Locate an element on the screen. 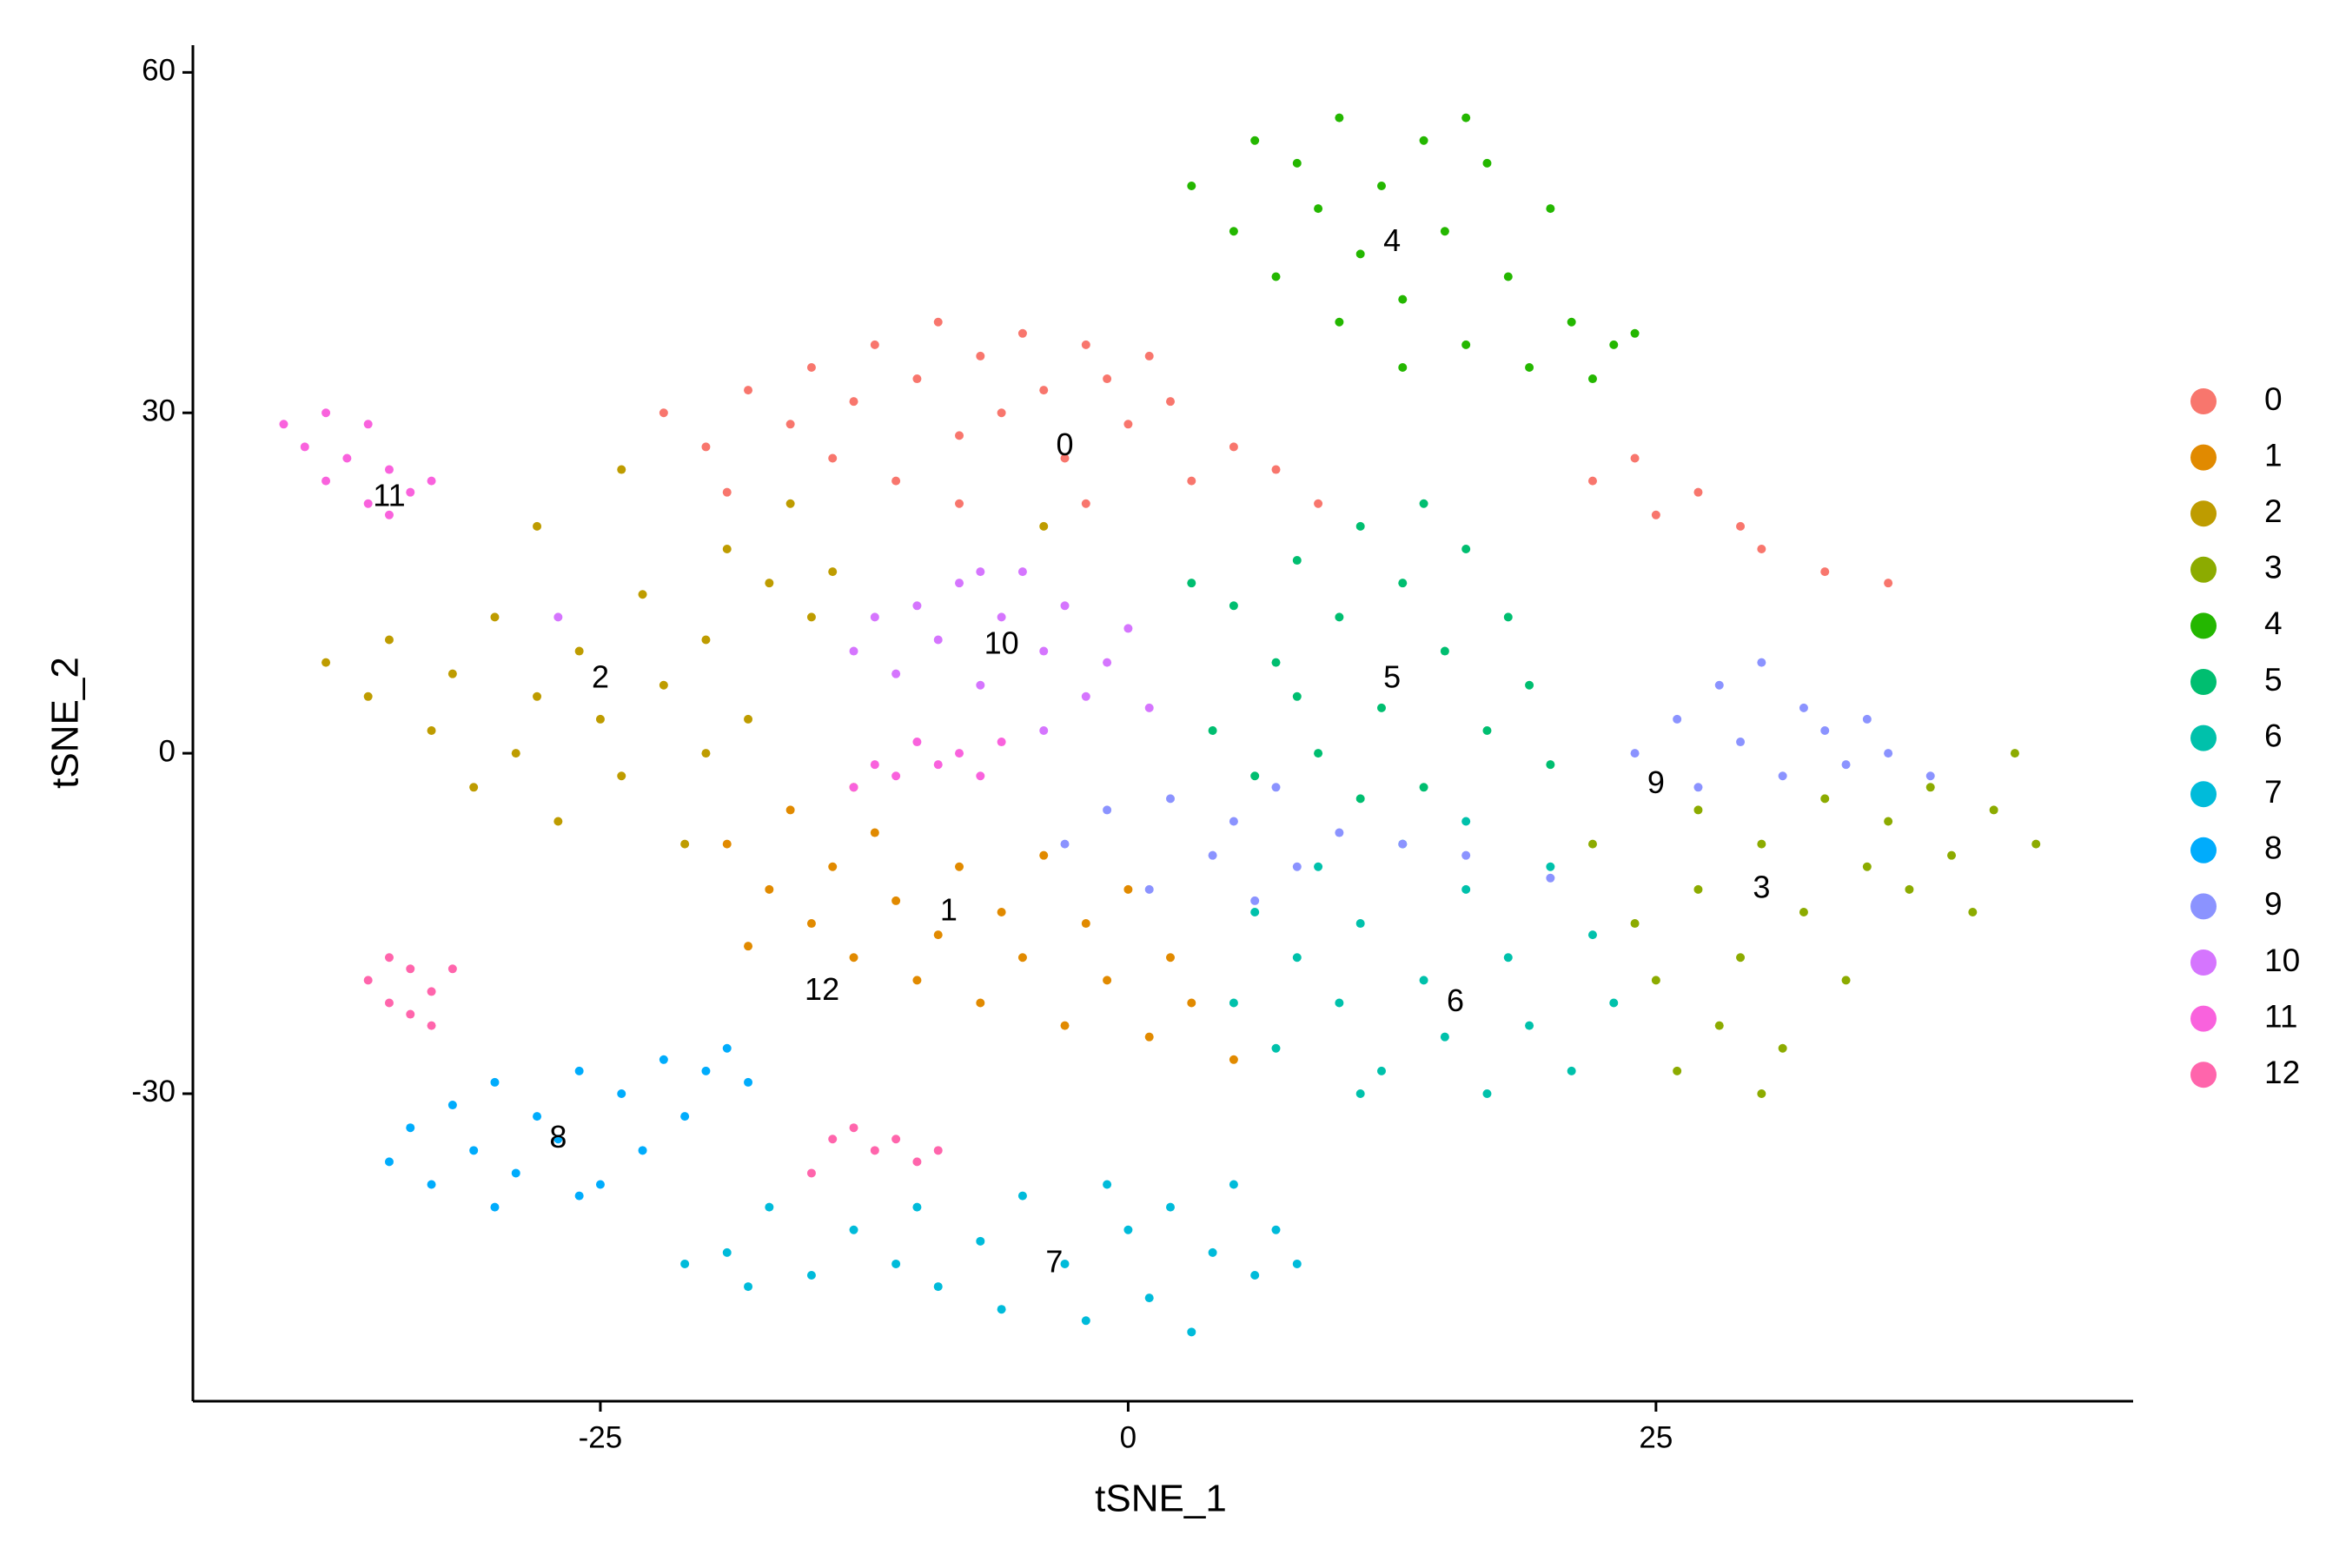  cluster-label: 0 is located at coordinates (1064, 444).